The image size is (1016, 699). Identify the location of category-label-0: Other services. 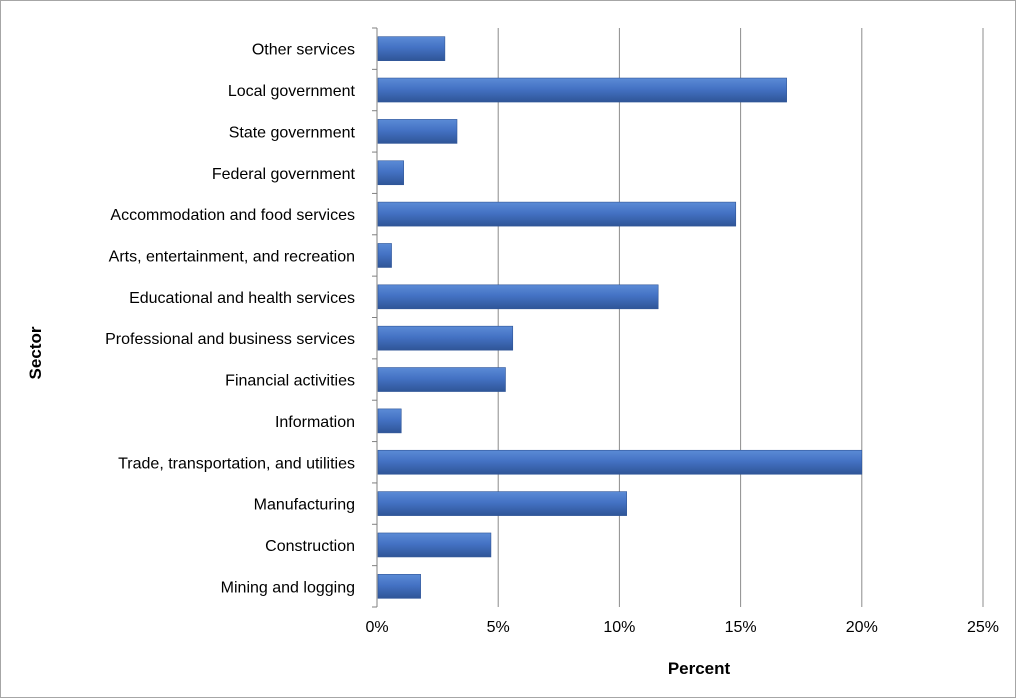
(303, 50).